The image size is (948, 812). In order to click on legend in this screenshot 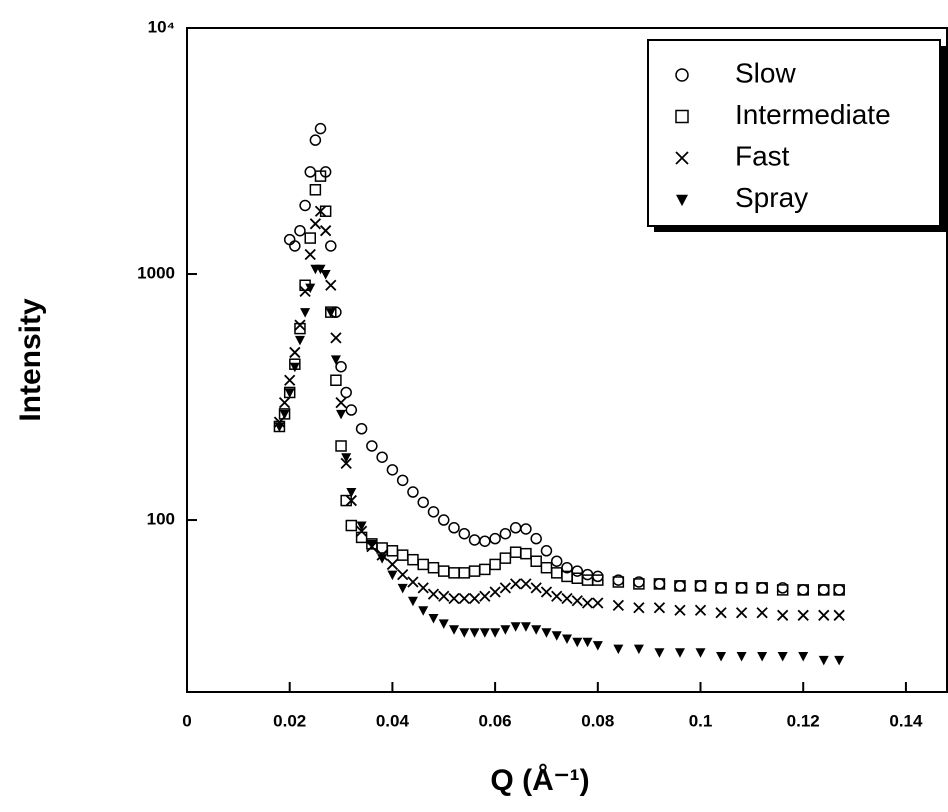, I will do `click(794, 133)`.